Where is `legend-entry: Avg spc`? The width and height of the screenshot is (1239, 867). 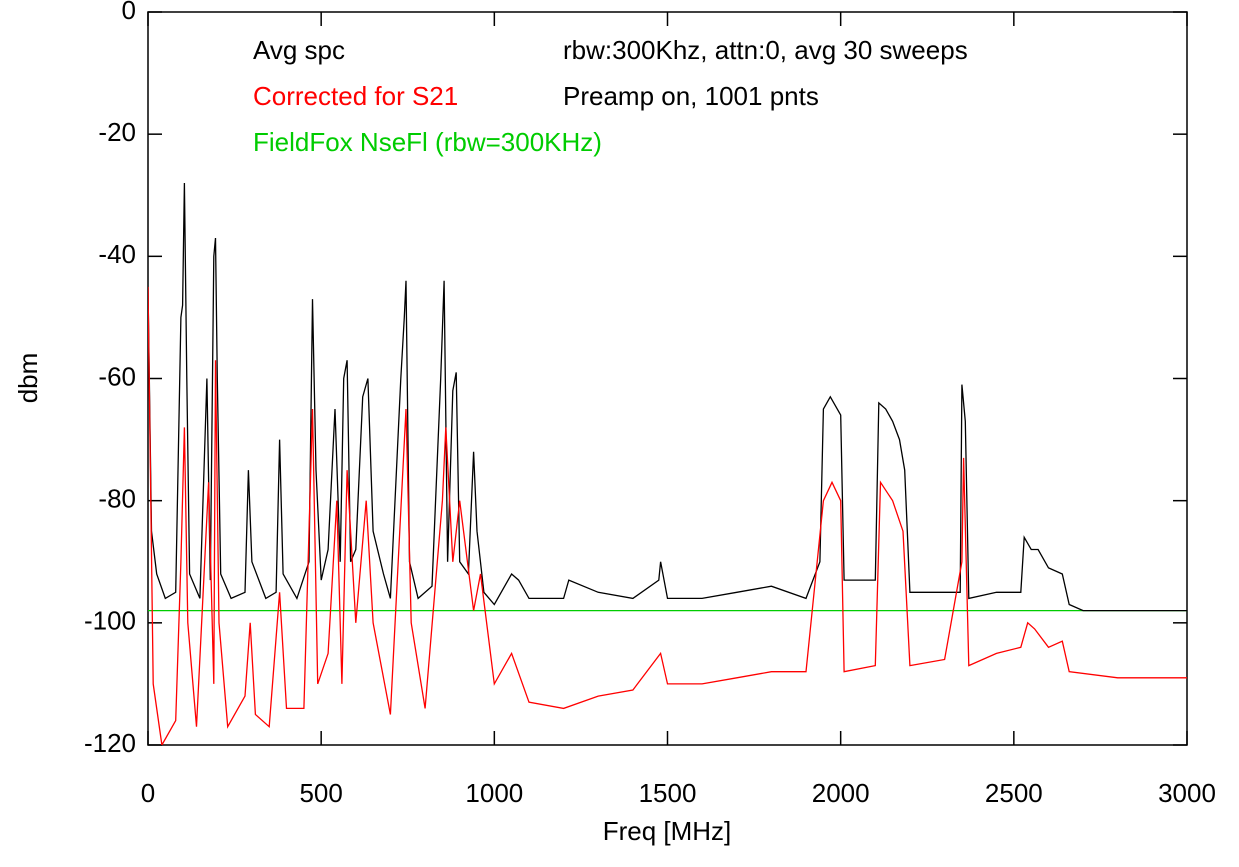
legend-entry: Avg spc is located at coordinates (299, 50).